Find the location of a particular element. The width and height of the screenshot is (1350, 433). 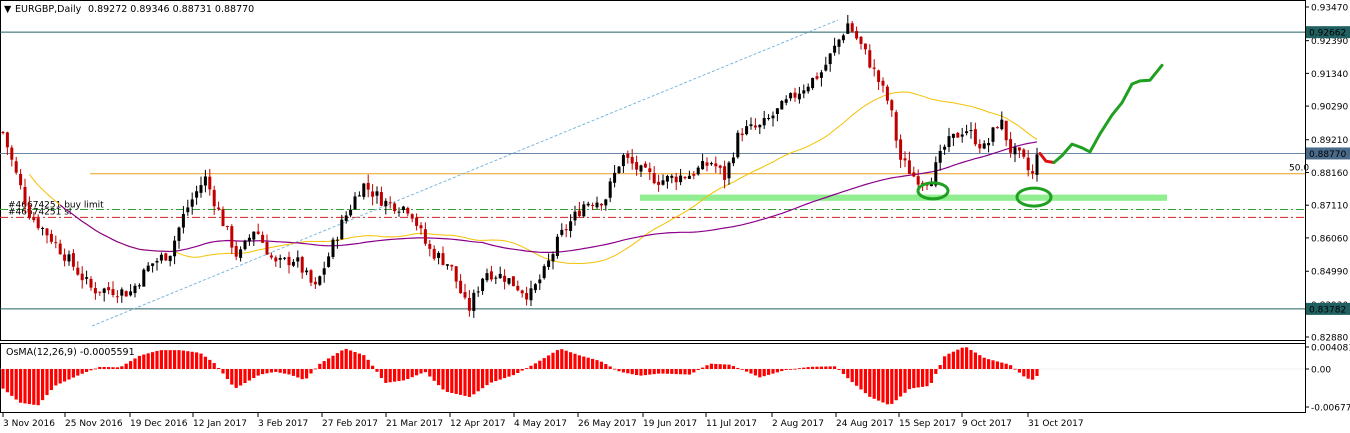

support-zone is located at coordinates (903, 197).